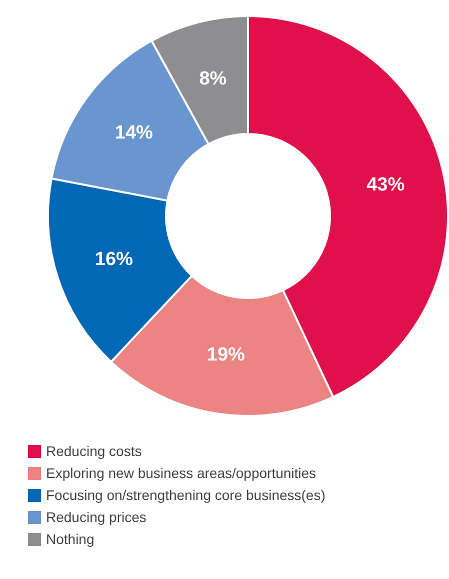  Describe the element at coordinates (94, 451) in the screenshot. I see `legend-label: Reducing costs` at that location.